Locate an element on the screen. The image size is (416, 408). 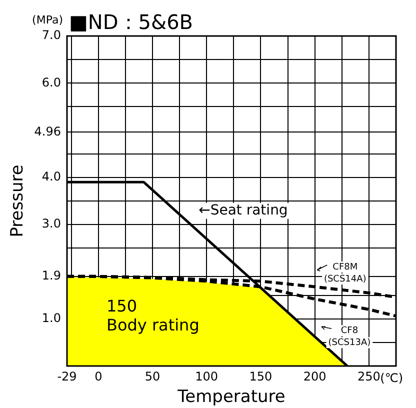
x-tick-label: 100 is located at coordinates (206, 376).